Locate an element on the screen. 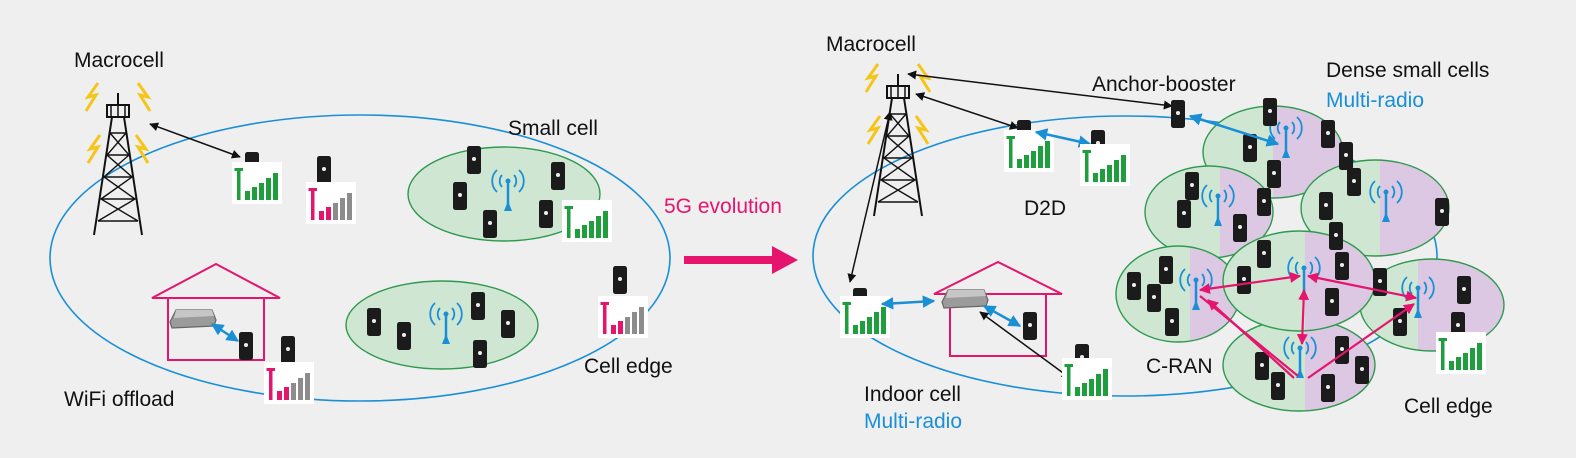 Image resolution: width=1576 pixels, height=458 pixels. d2d-label: D2D is located at coordinates (1045, 208).